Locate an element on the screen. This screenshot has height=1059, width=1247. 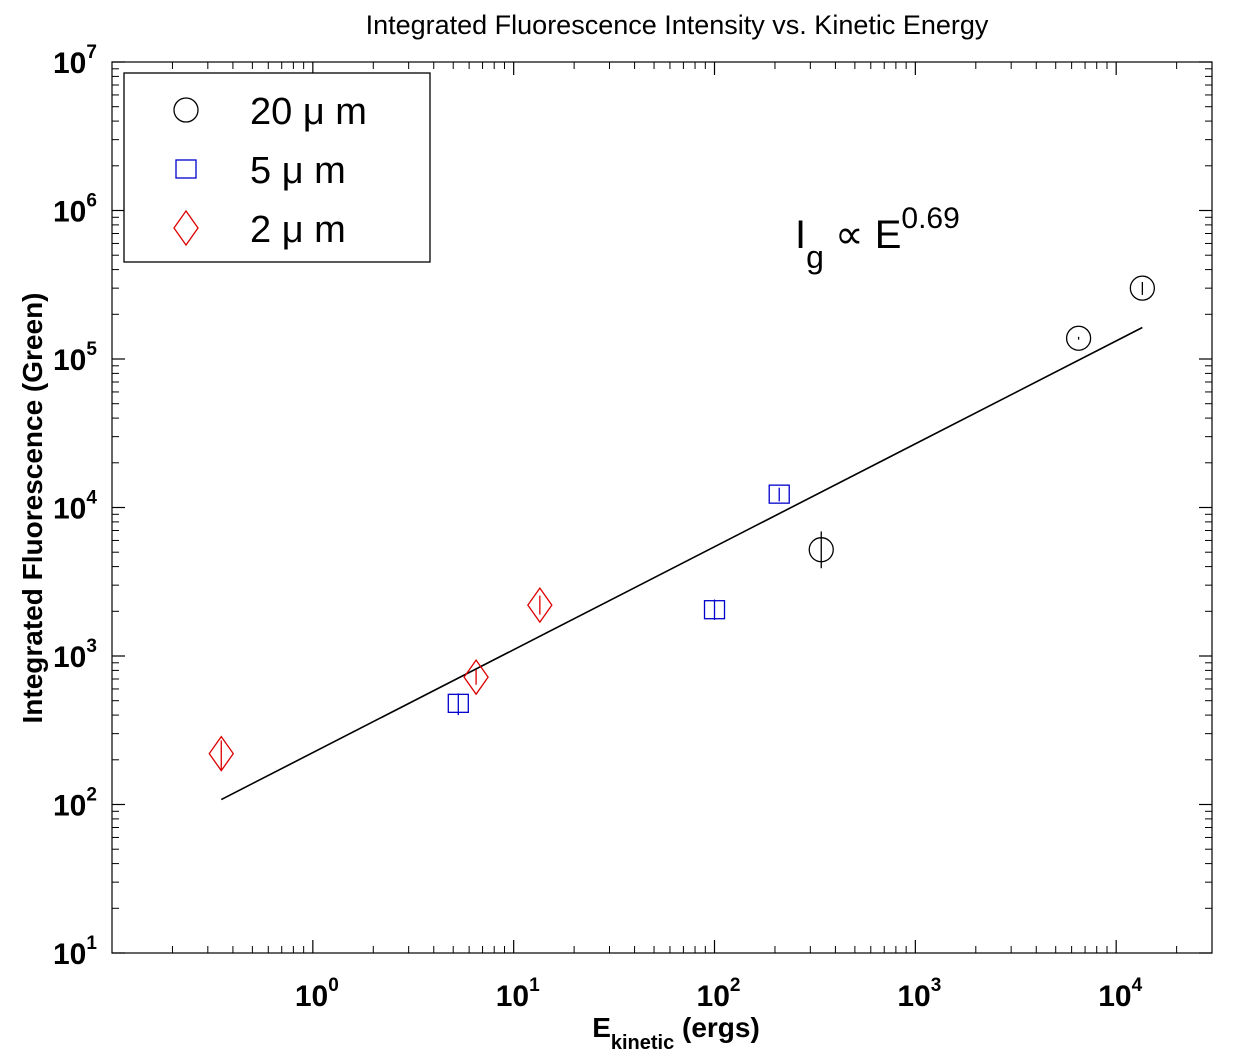
x-tick-label: 10² is located at coordinates (719, 994).